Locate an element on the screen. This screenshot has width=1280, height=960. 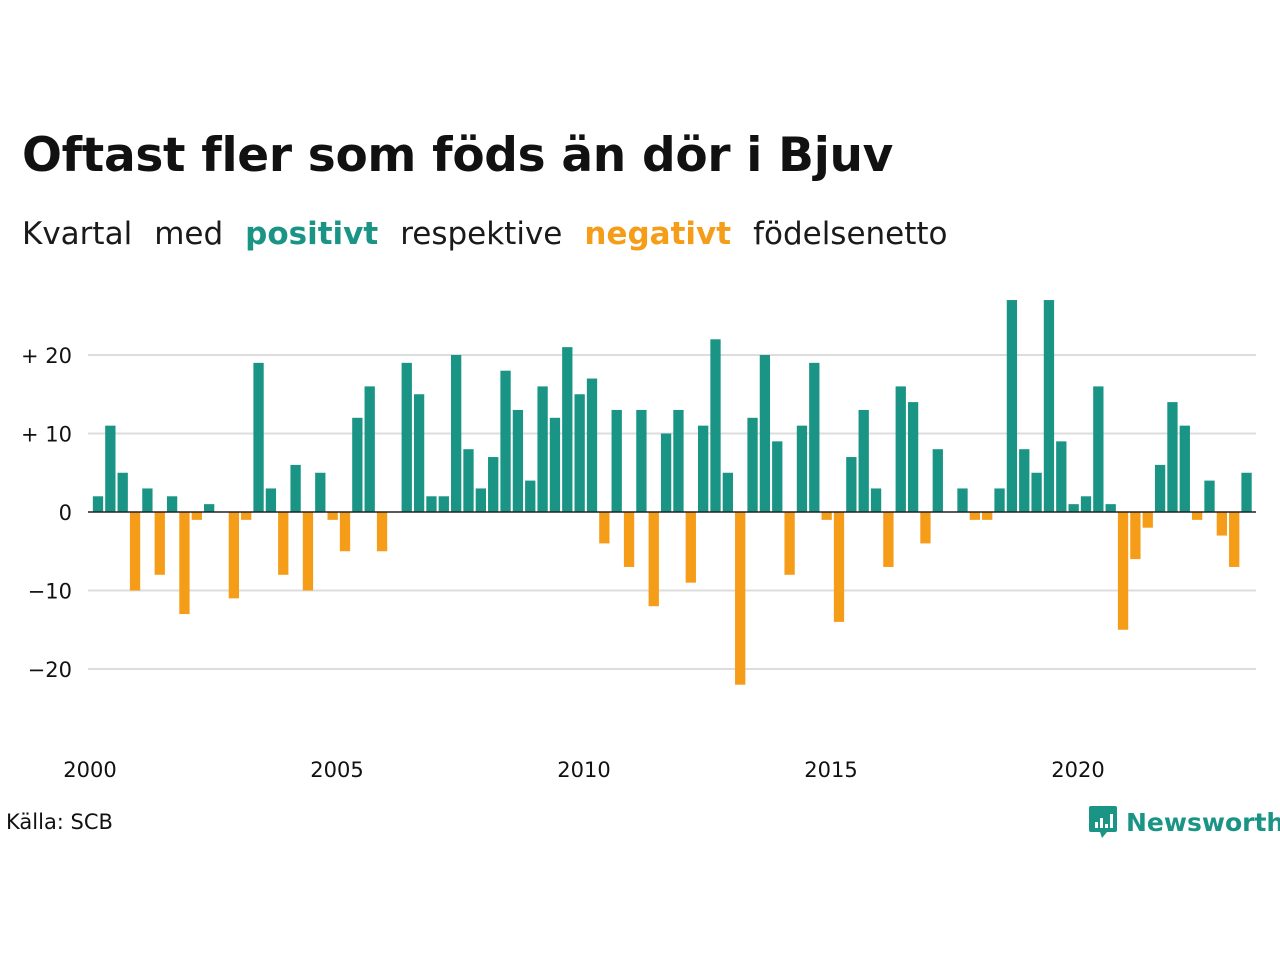
y-tick-label: + 20 is located at coordinates (46, 356).